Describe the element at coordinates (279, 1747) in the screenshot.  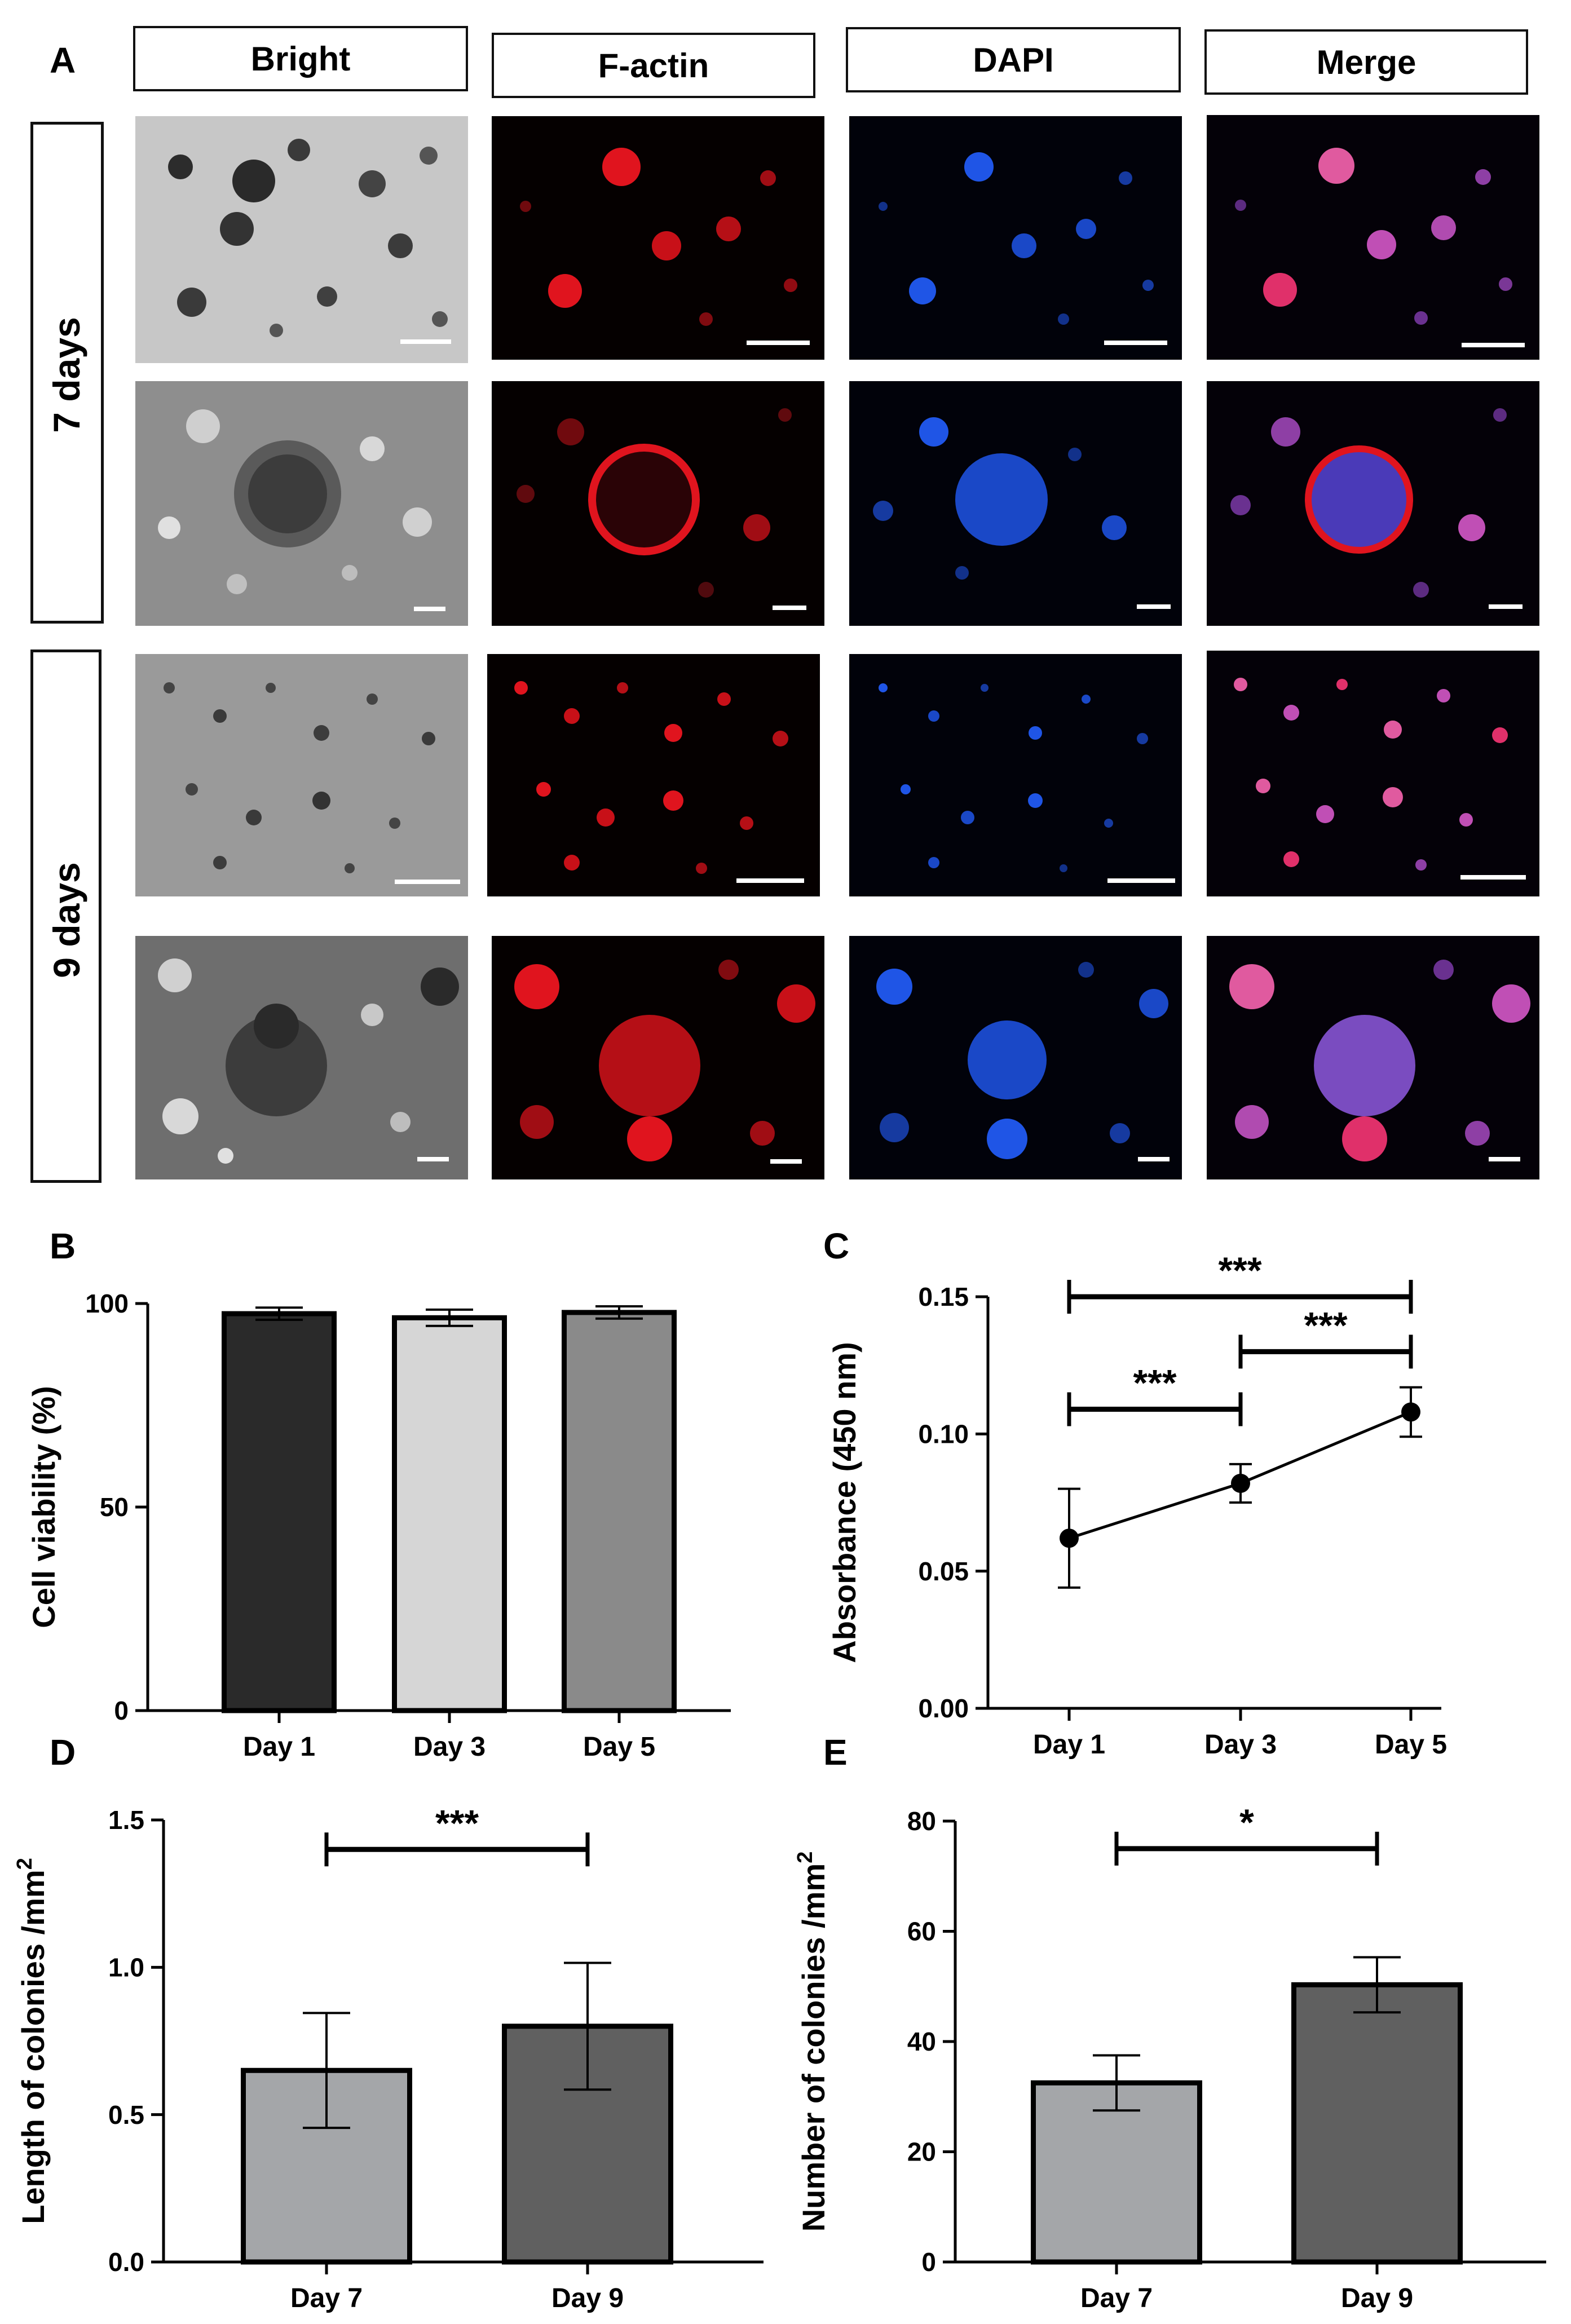
I see `panel-b-category-label: Day 1` at that location.